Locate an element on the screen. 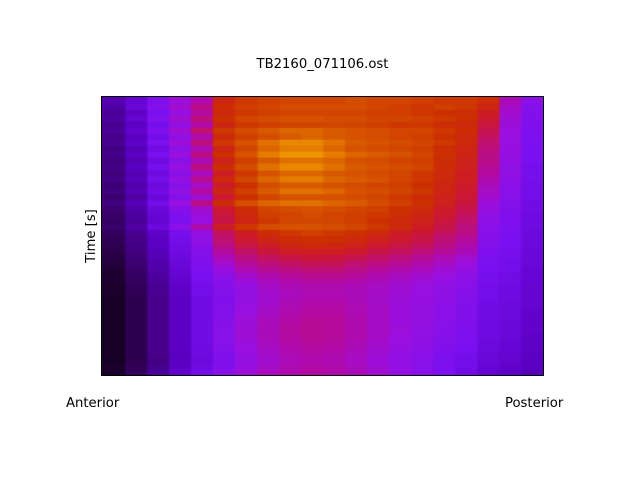 Image resolution: width=640 pixels, height=480 pixels. x-axis-label-anterior: Anterior is located at coordinates (93, 403).